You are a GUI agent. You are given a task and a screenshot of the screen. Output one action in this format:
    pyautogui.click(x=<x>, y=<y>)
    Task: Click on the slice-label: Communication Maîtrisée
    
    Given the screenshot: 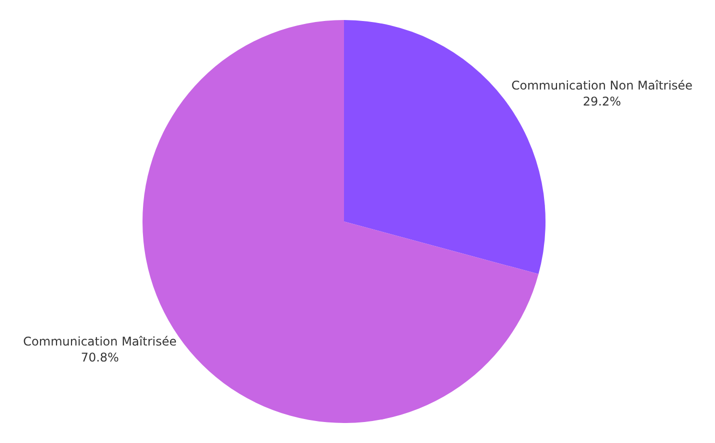 What is the action you would take?
    pyautogui.click(x=100, y=341)
    